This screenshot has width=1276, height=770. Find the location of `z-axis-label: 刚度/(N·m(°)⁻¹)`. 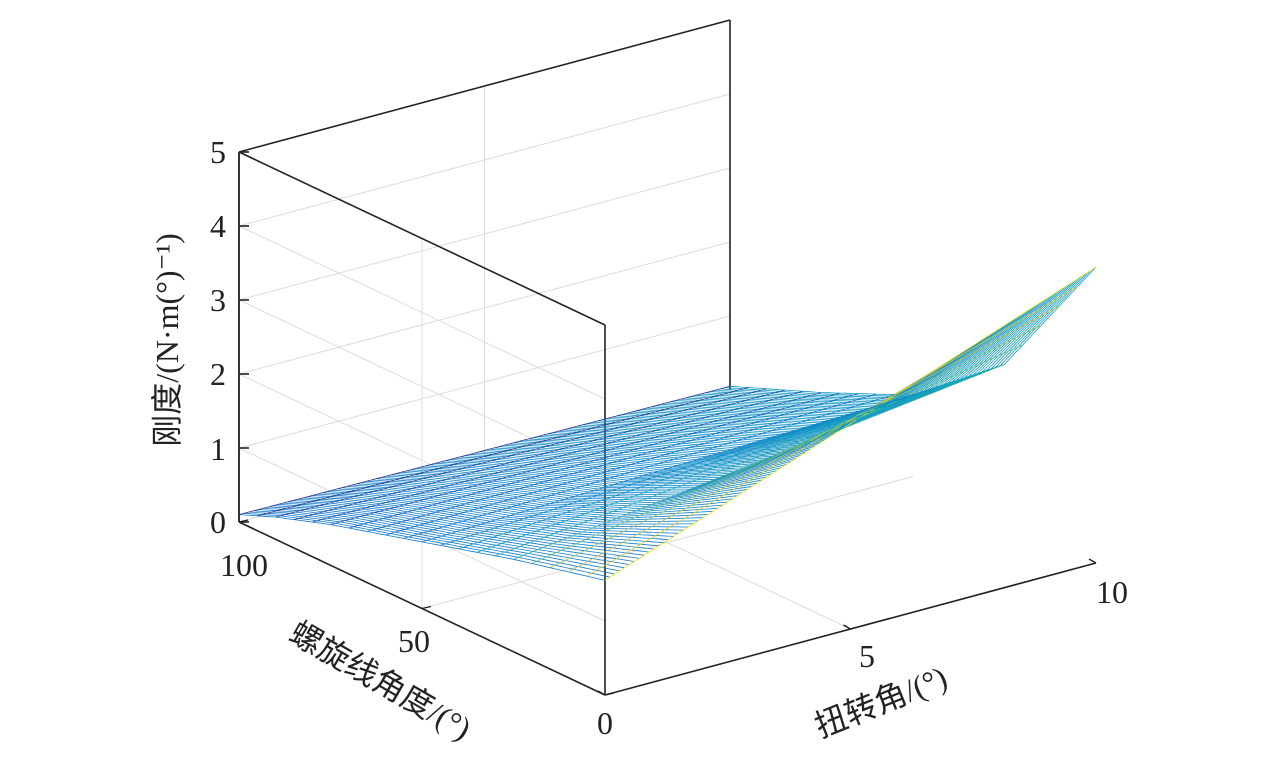

z-axis-label: 刚度/(N·m(°)⁻¹) is located at coordinates (167, 339).